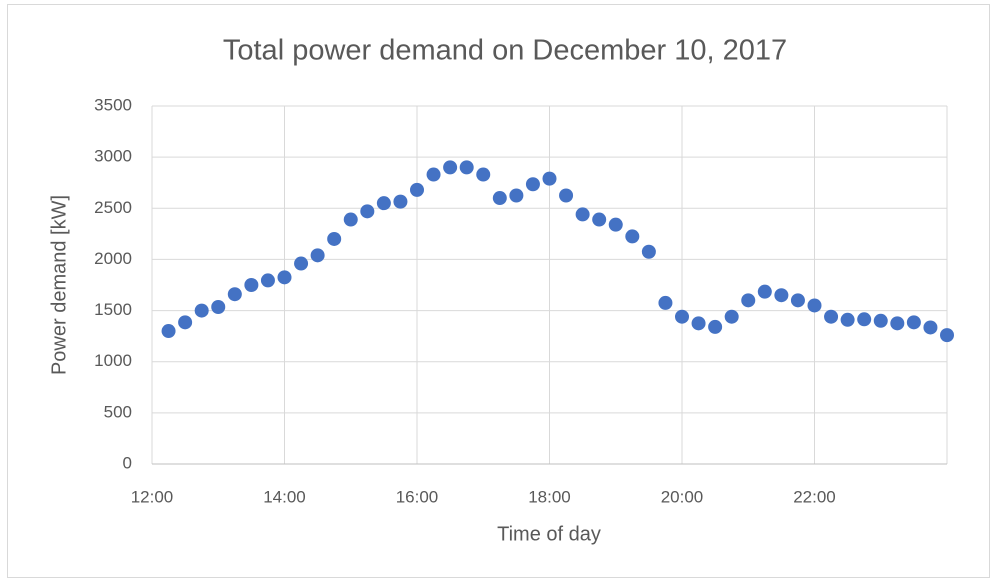  Describe the element at coordinates (549, 496) in the screenshot. I see `x-tick-label: 18:00` at that location.